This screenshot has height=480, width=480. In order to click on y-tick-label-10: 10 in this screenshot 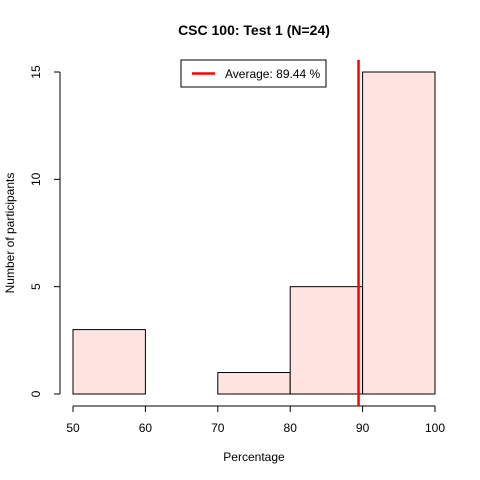, I will do `click(36, 179)`.